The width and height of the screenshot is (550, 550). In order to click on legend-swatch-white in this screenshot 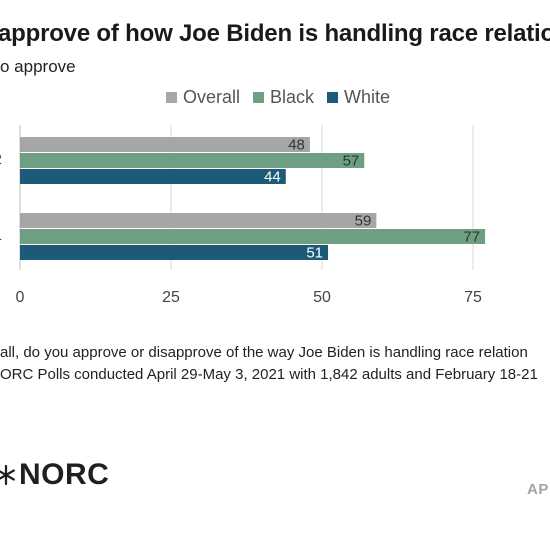, I will do `click(333, 97)`.